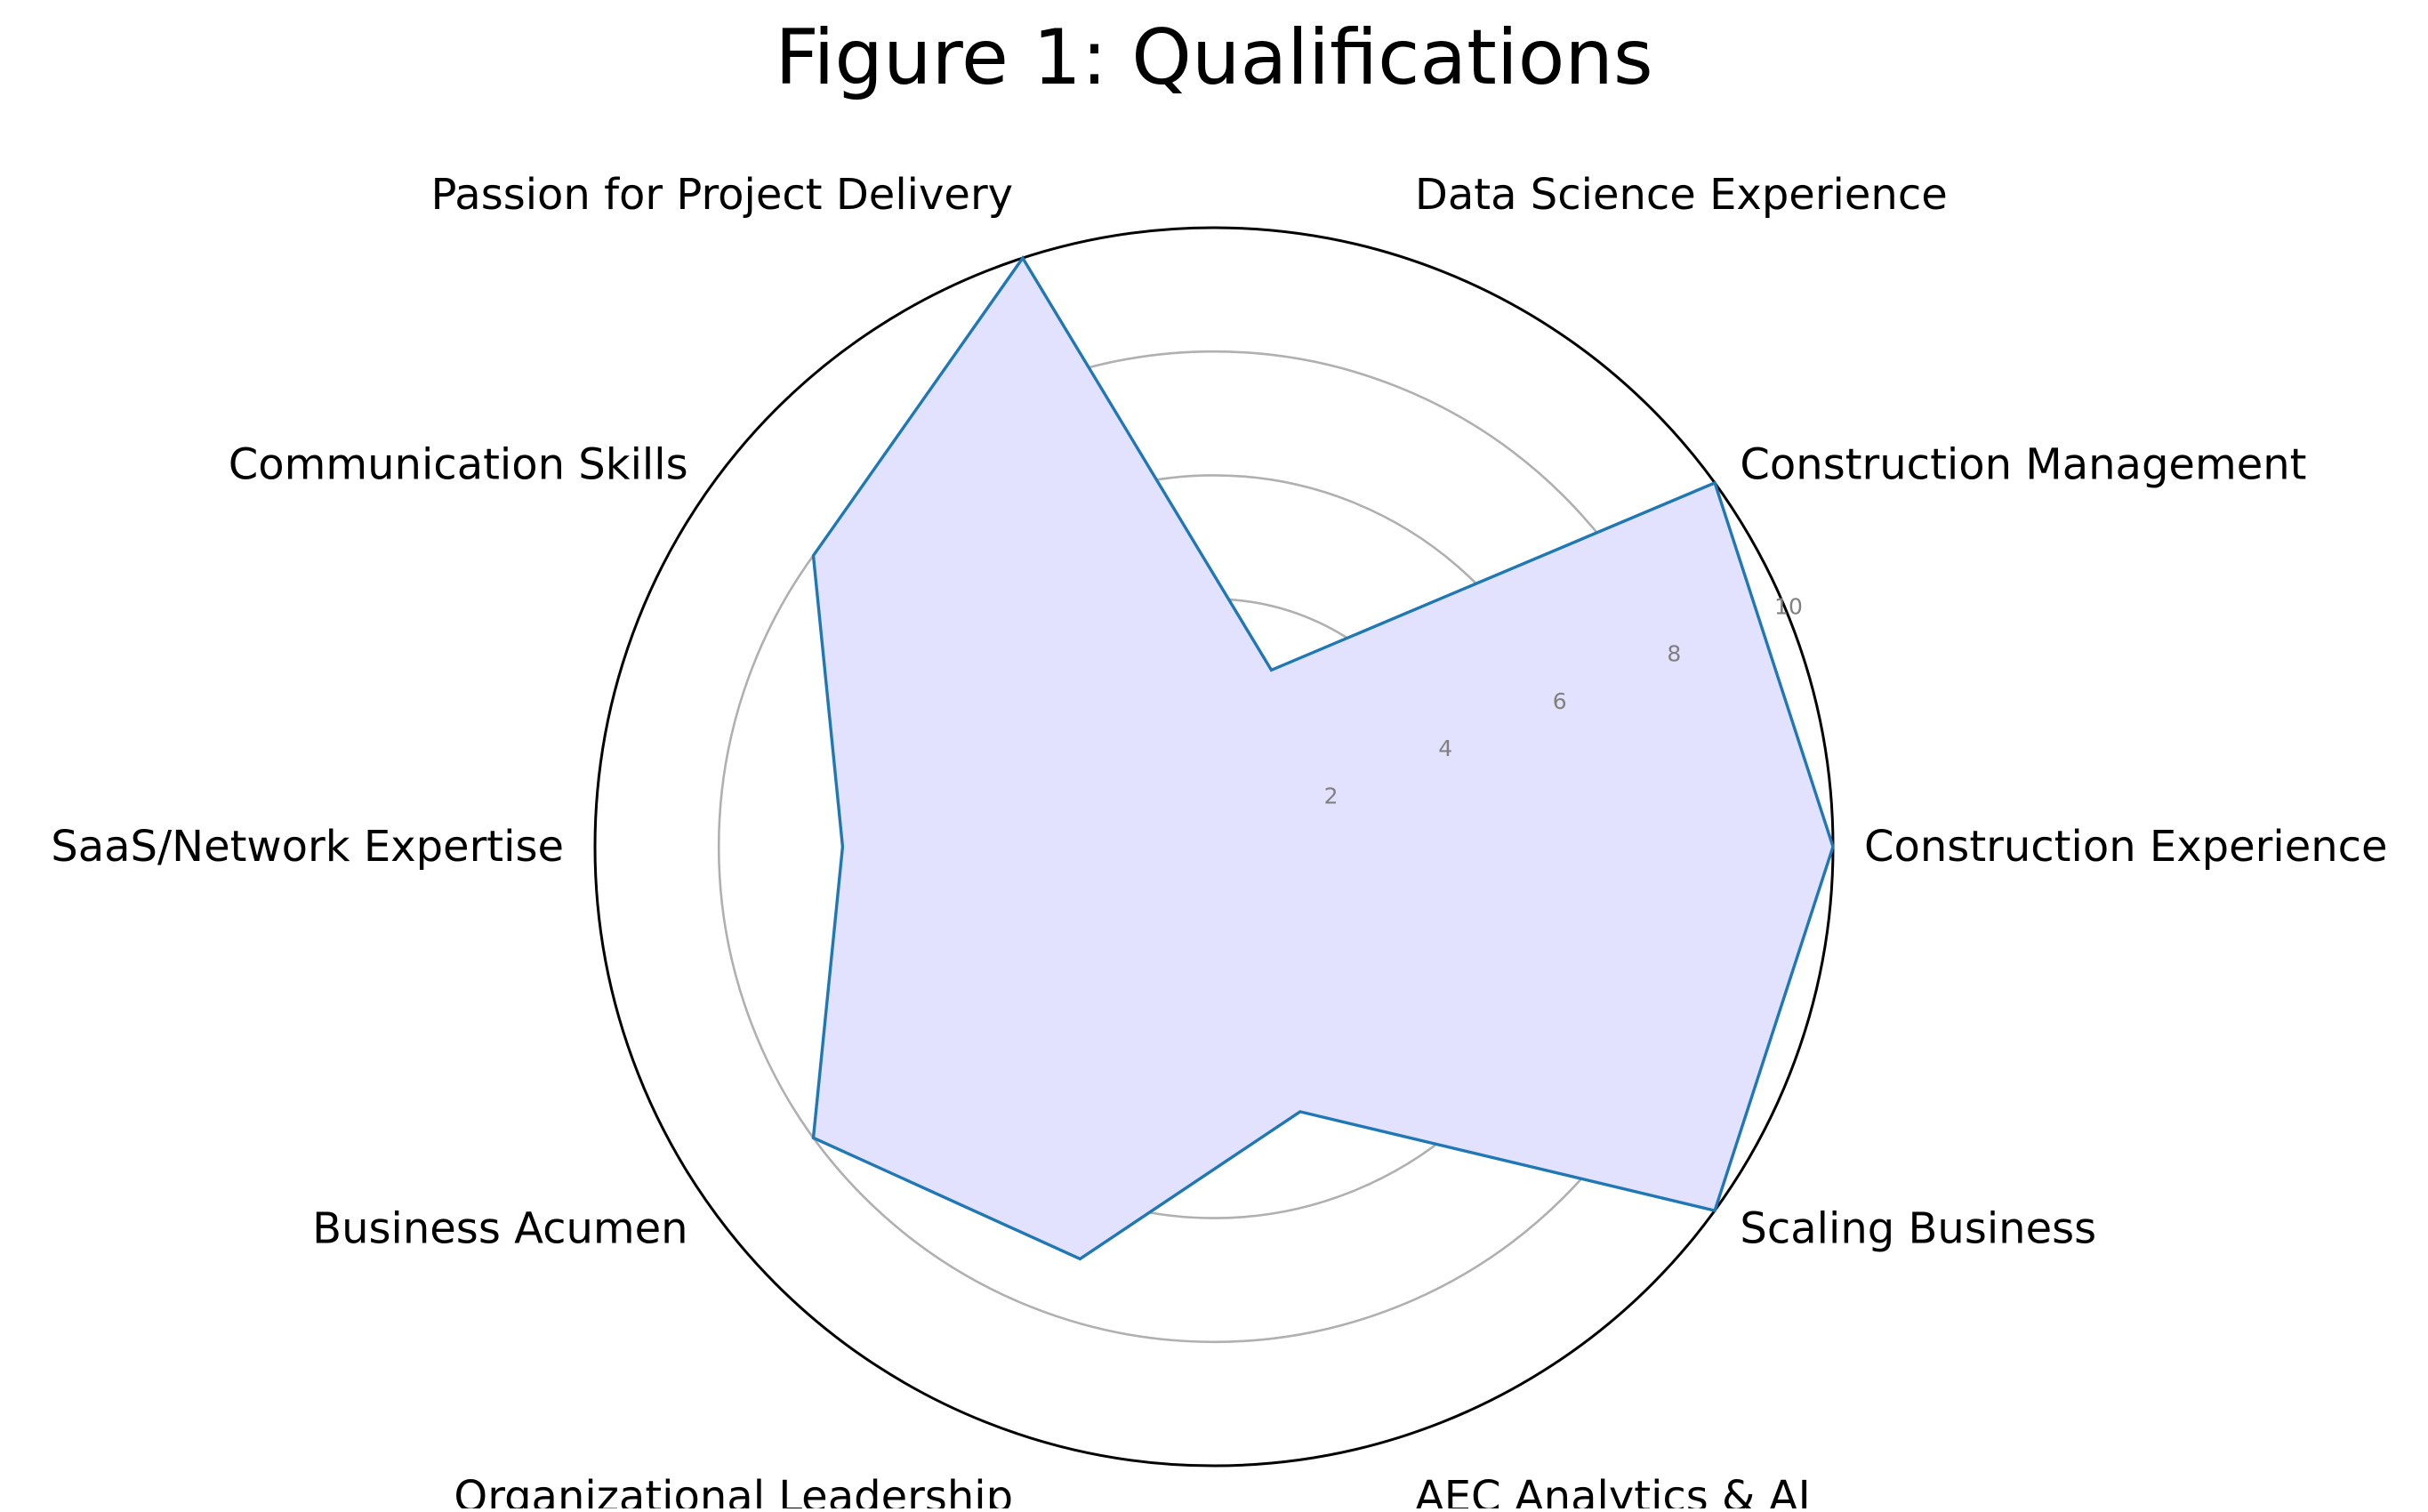 This screenshot has width=2428, height=1512. Describe the element at coordinates (1918, 1229) in the screenshot. I see `category-label: Scaling Business` at that location.